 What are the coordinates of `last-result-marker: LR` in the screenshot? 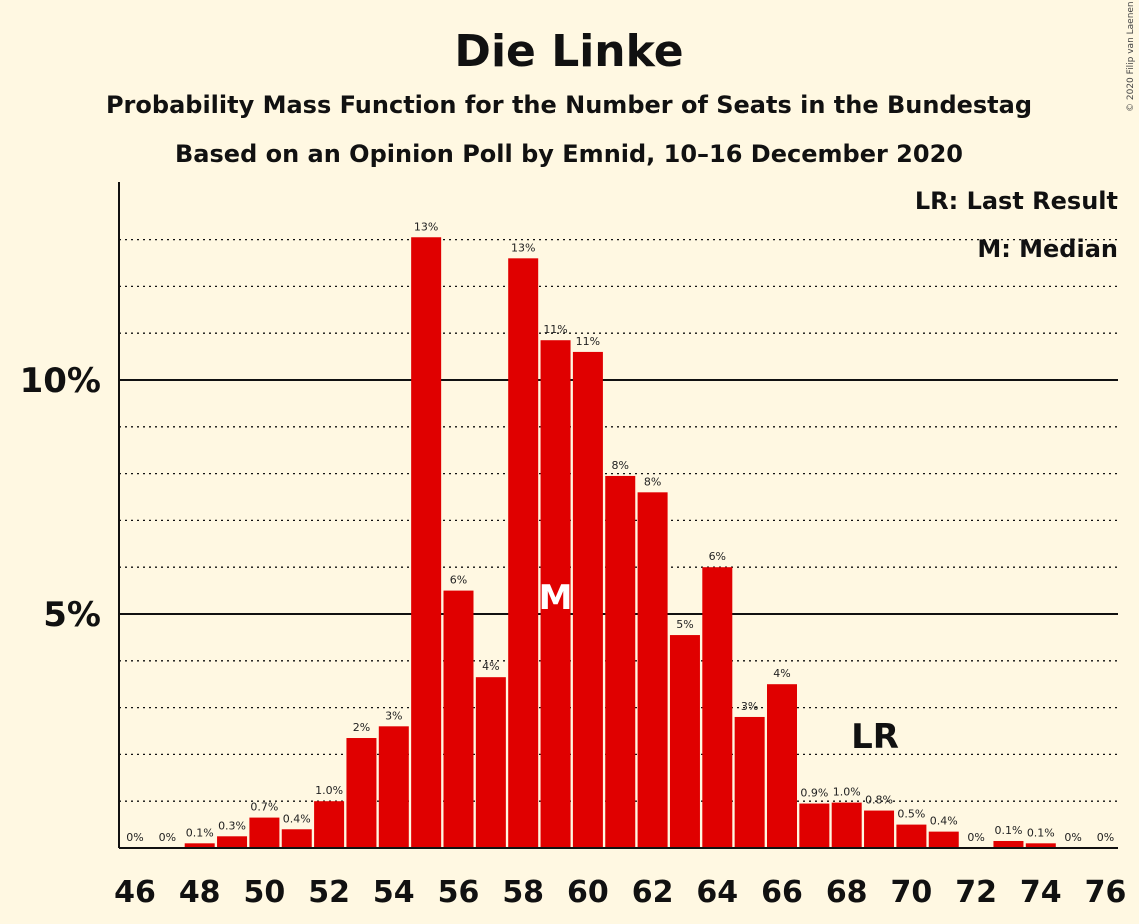 It's located at (875, 737).